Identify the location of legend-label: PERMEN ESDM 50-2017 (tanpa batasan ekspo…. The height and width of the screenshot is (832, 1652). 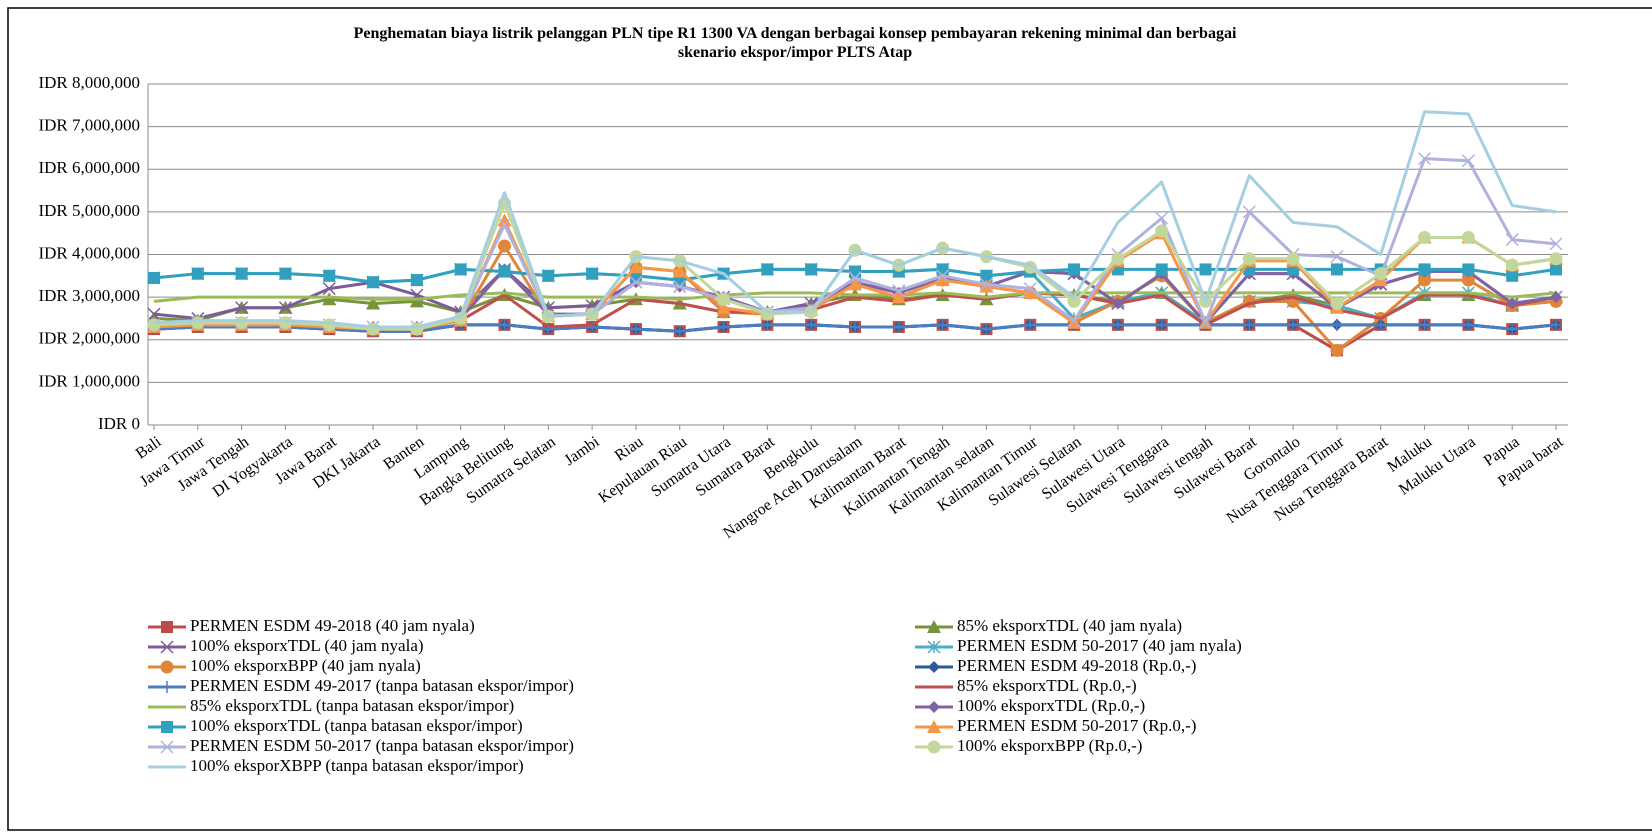
(382, 745).